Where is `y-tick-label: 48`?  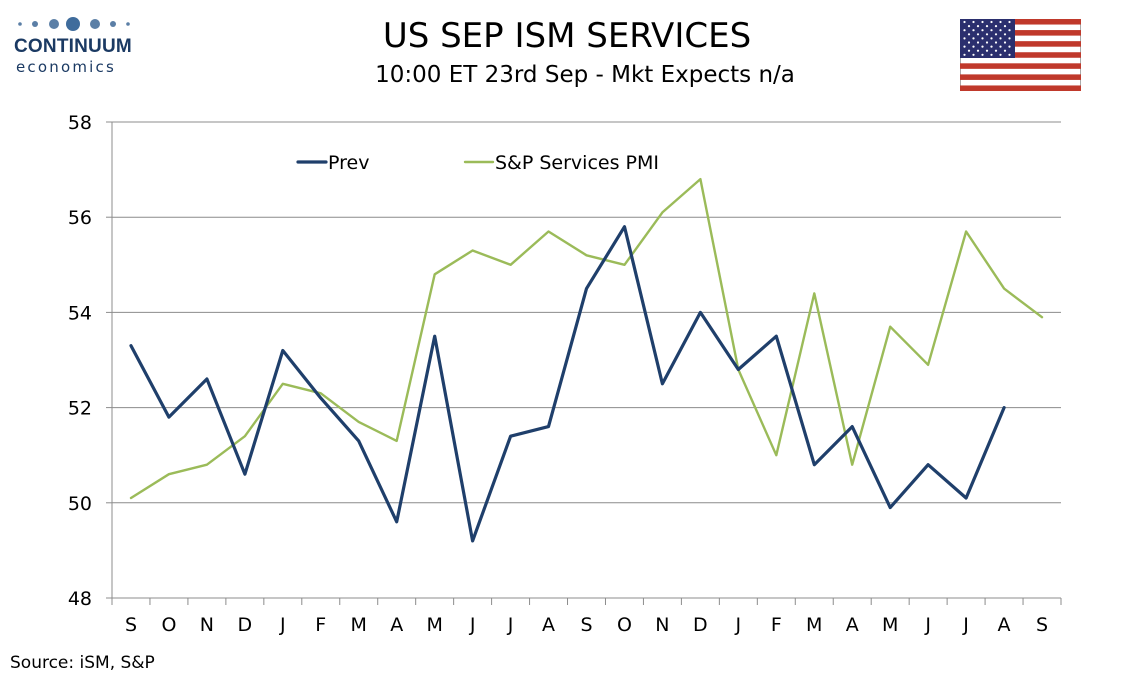 y-tick-label: 48 is located at coordinates (80, 599).